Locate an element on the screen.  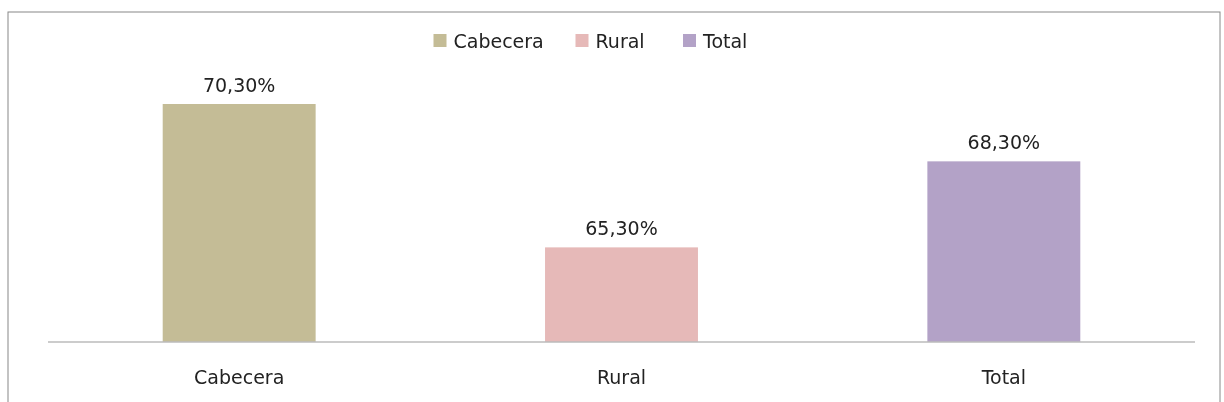
x-tick-label: Total is located at coordinates (1003, 377).